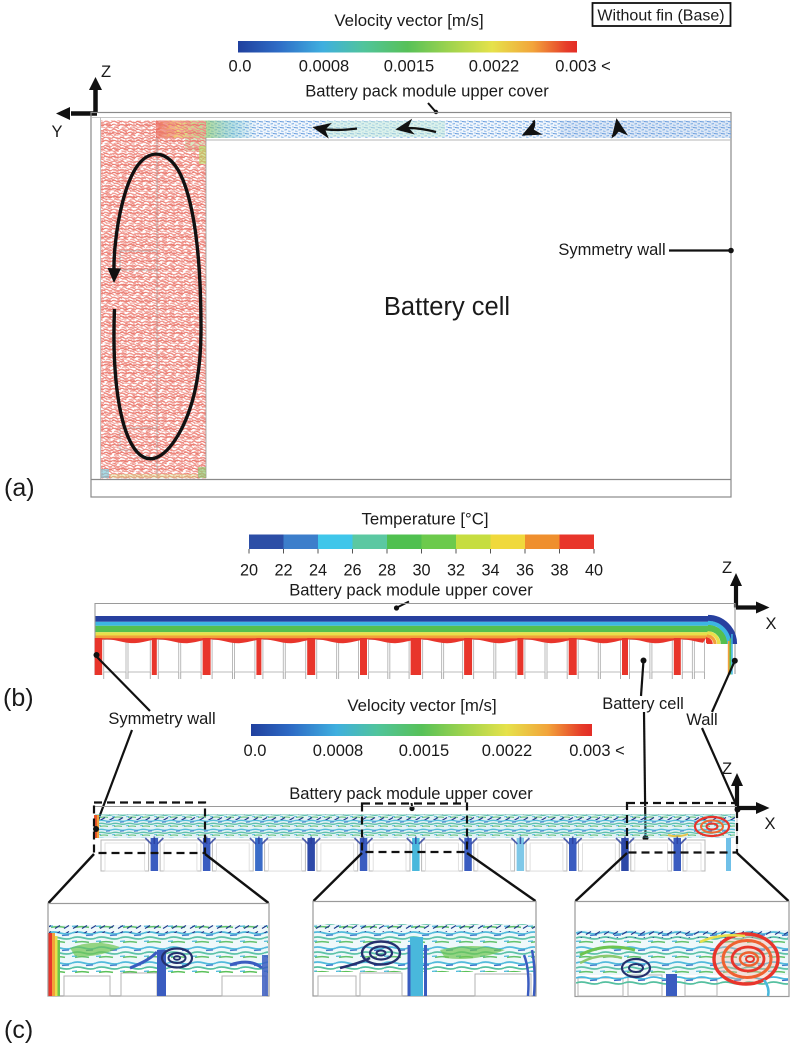 The width and height of the screenshot is (800, 1050). I want to click on svg-text: Temperature [°C], so click(424, 519).